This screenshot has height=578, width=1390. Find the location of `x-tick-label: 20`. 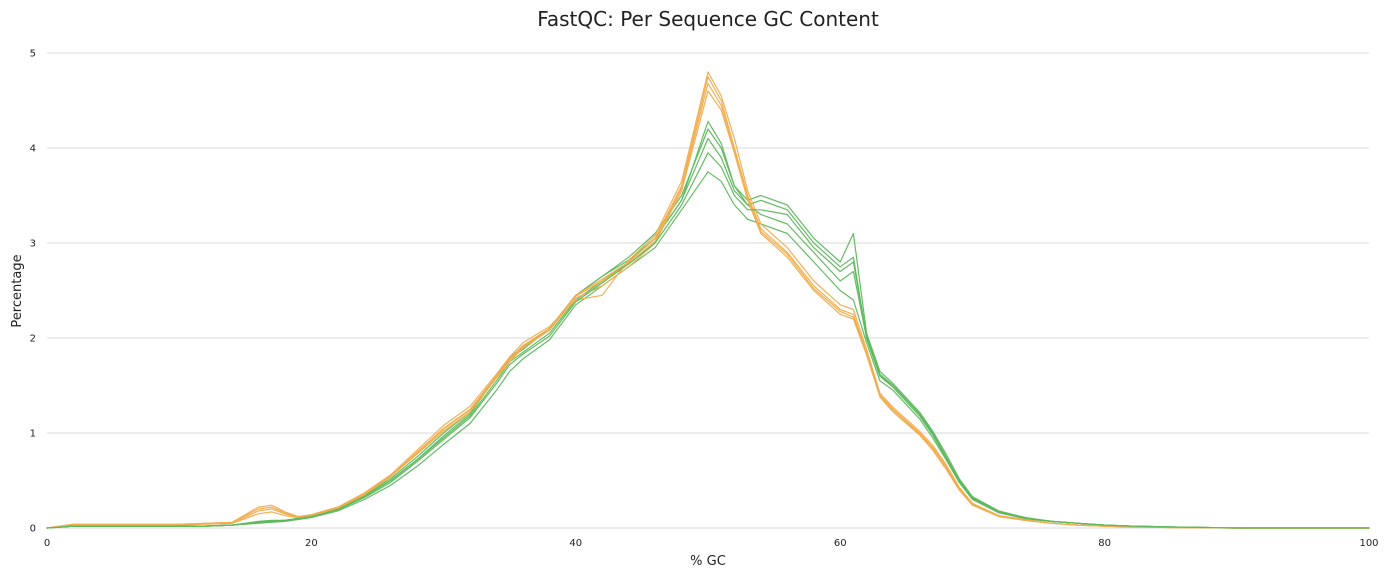

x-tick-label: 20 is located at coordinates (311, 543).